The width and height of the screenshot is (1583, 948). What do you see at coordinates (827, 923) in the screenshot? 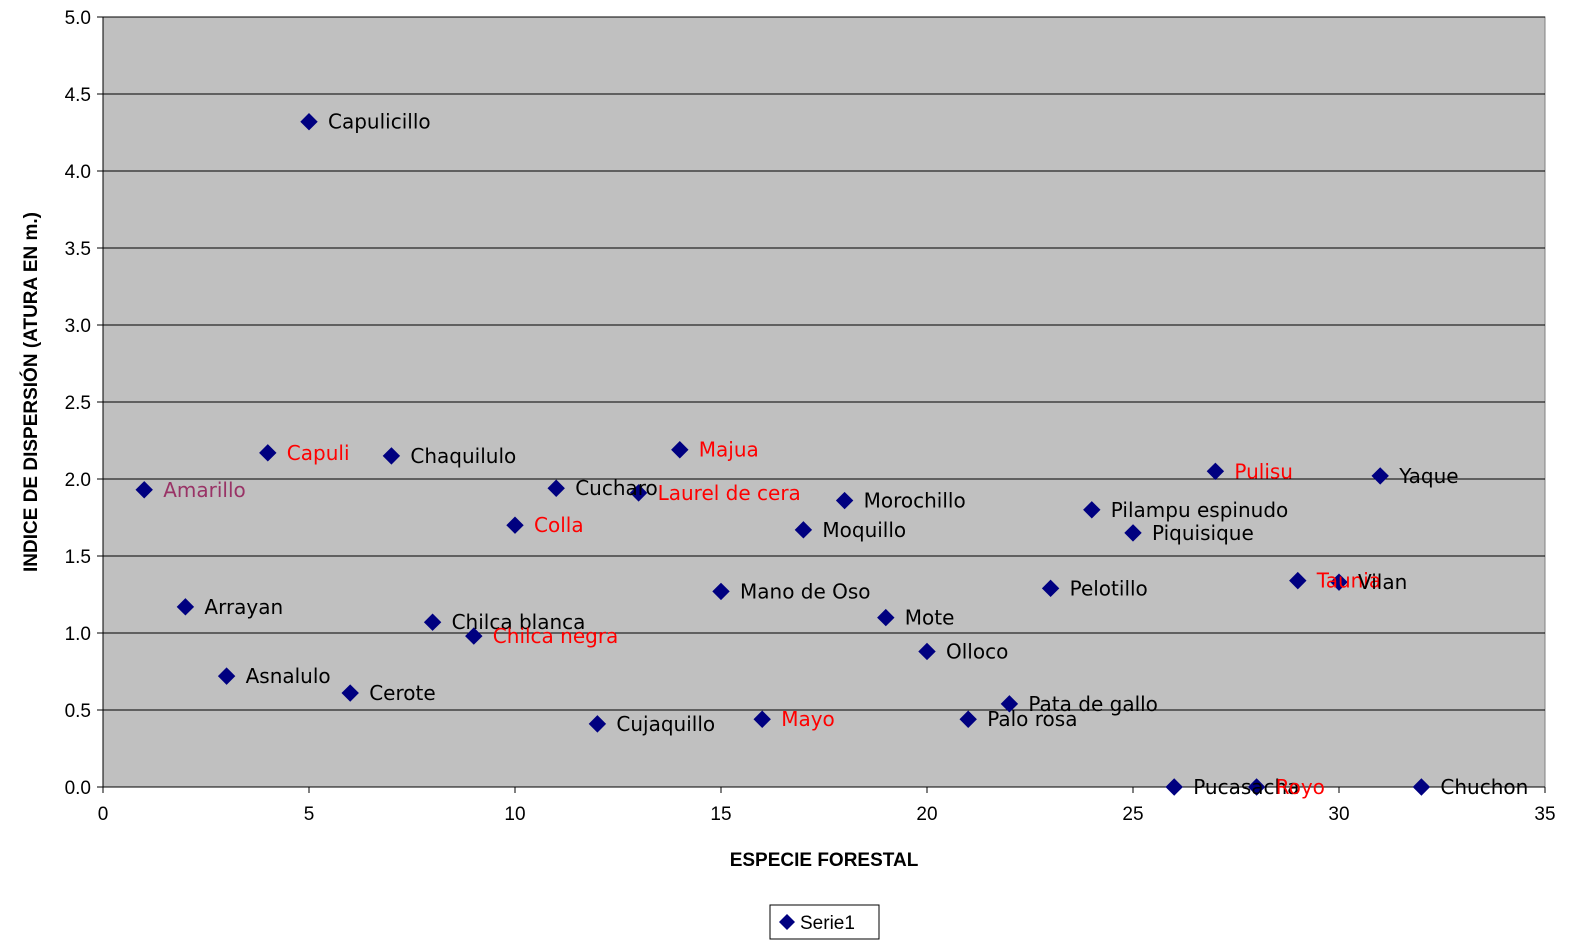
I see `legend-entry-serie1: Serie1` at bounding box center [827, 923].